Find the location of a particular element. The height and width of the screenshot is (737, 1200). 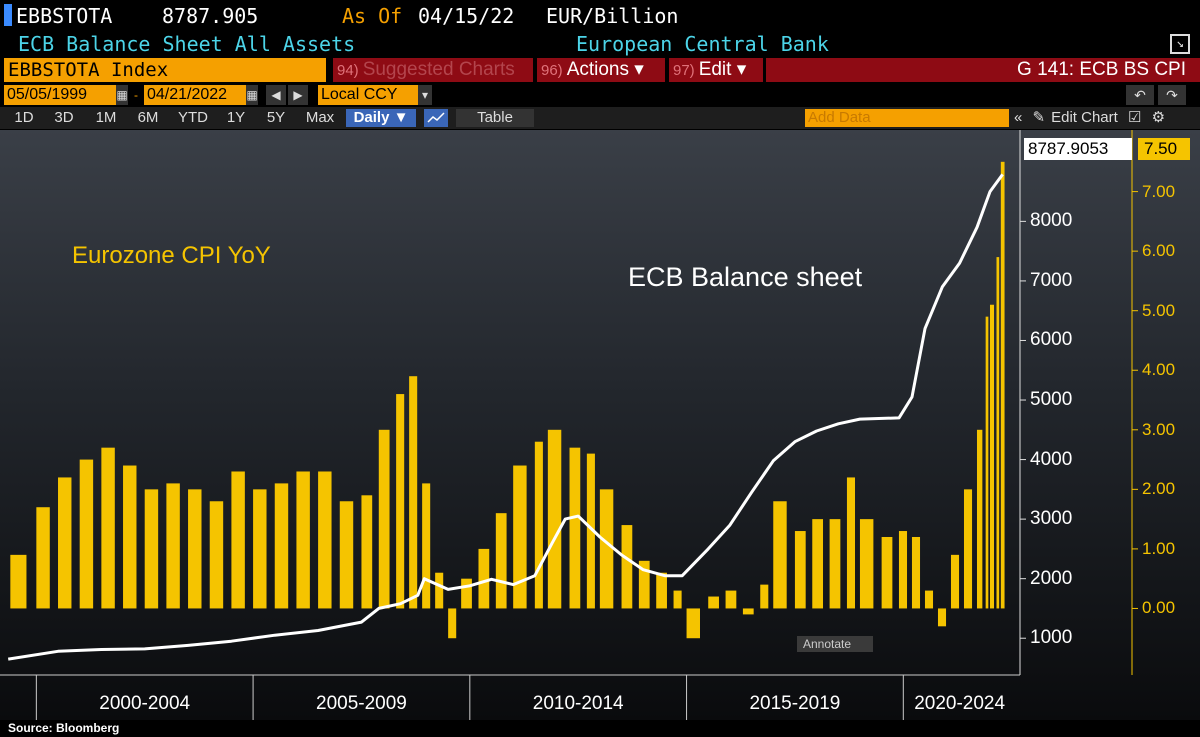

right-axis-tick: 2.00 is located at coordinates (1159, 489).